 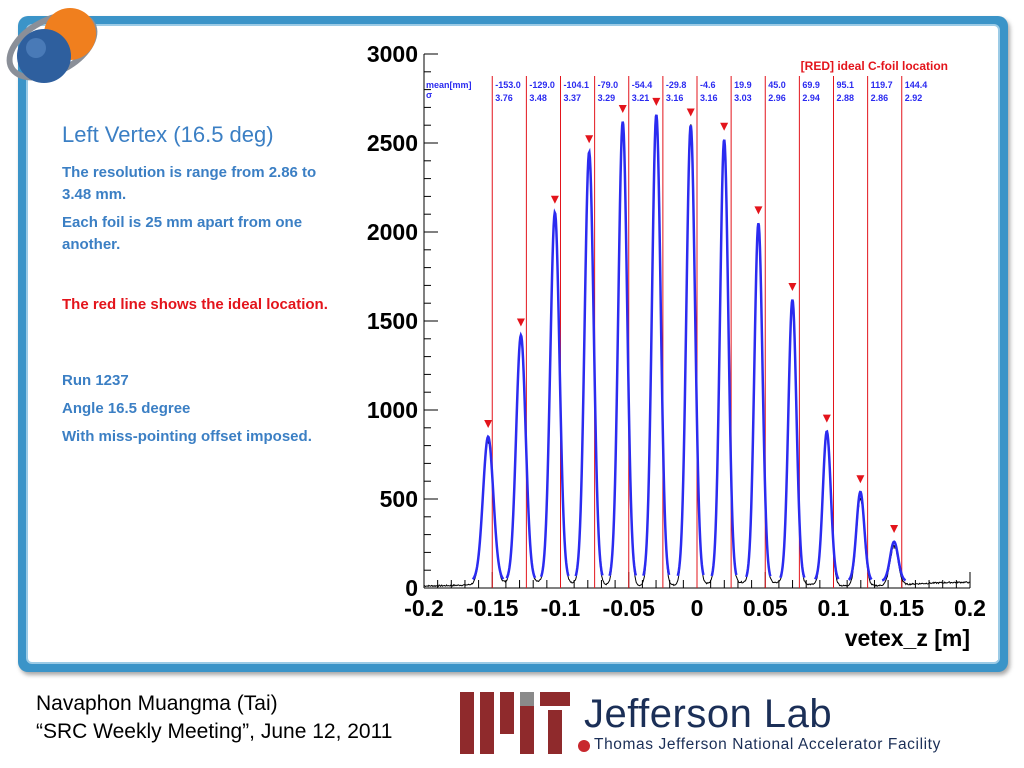 What do you see at coordinates (52, 45) in the screenshot?
I see `logo-spheres-icon` at bounding box center [52, 45].